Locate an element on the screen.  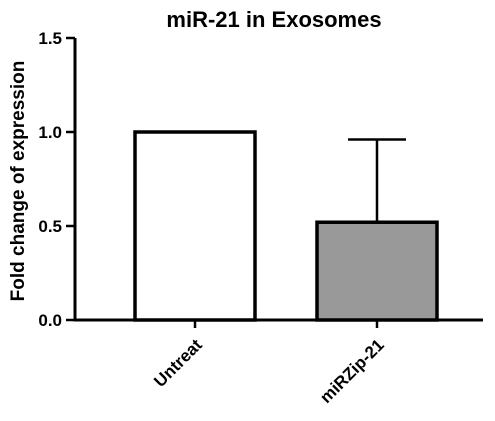
x-labels-group: Untreat miRZip-21 is located at coordinates (269, 371).